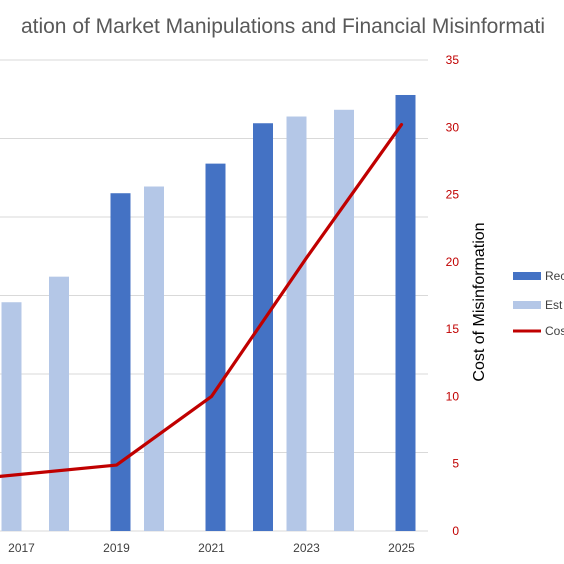 This screenshot has width=564, height=564. Describe the element at coordinates (453, 329) in the screenshot. I see `y2-tick-label: 15` at that location.